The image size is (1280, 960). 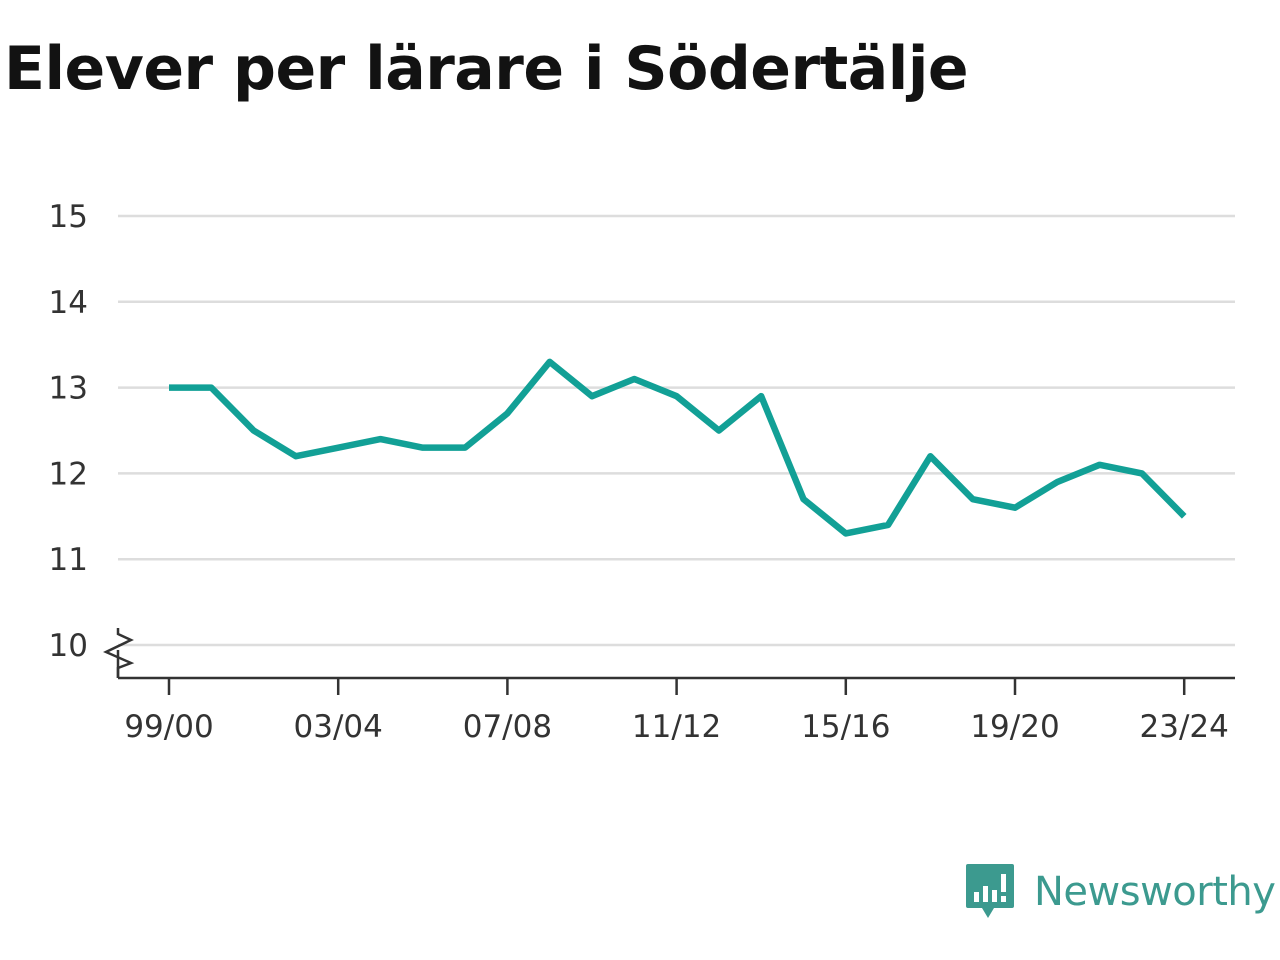 I want to click on x-tick-label: 03/04, so click(x=338, y=727).